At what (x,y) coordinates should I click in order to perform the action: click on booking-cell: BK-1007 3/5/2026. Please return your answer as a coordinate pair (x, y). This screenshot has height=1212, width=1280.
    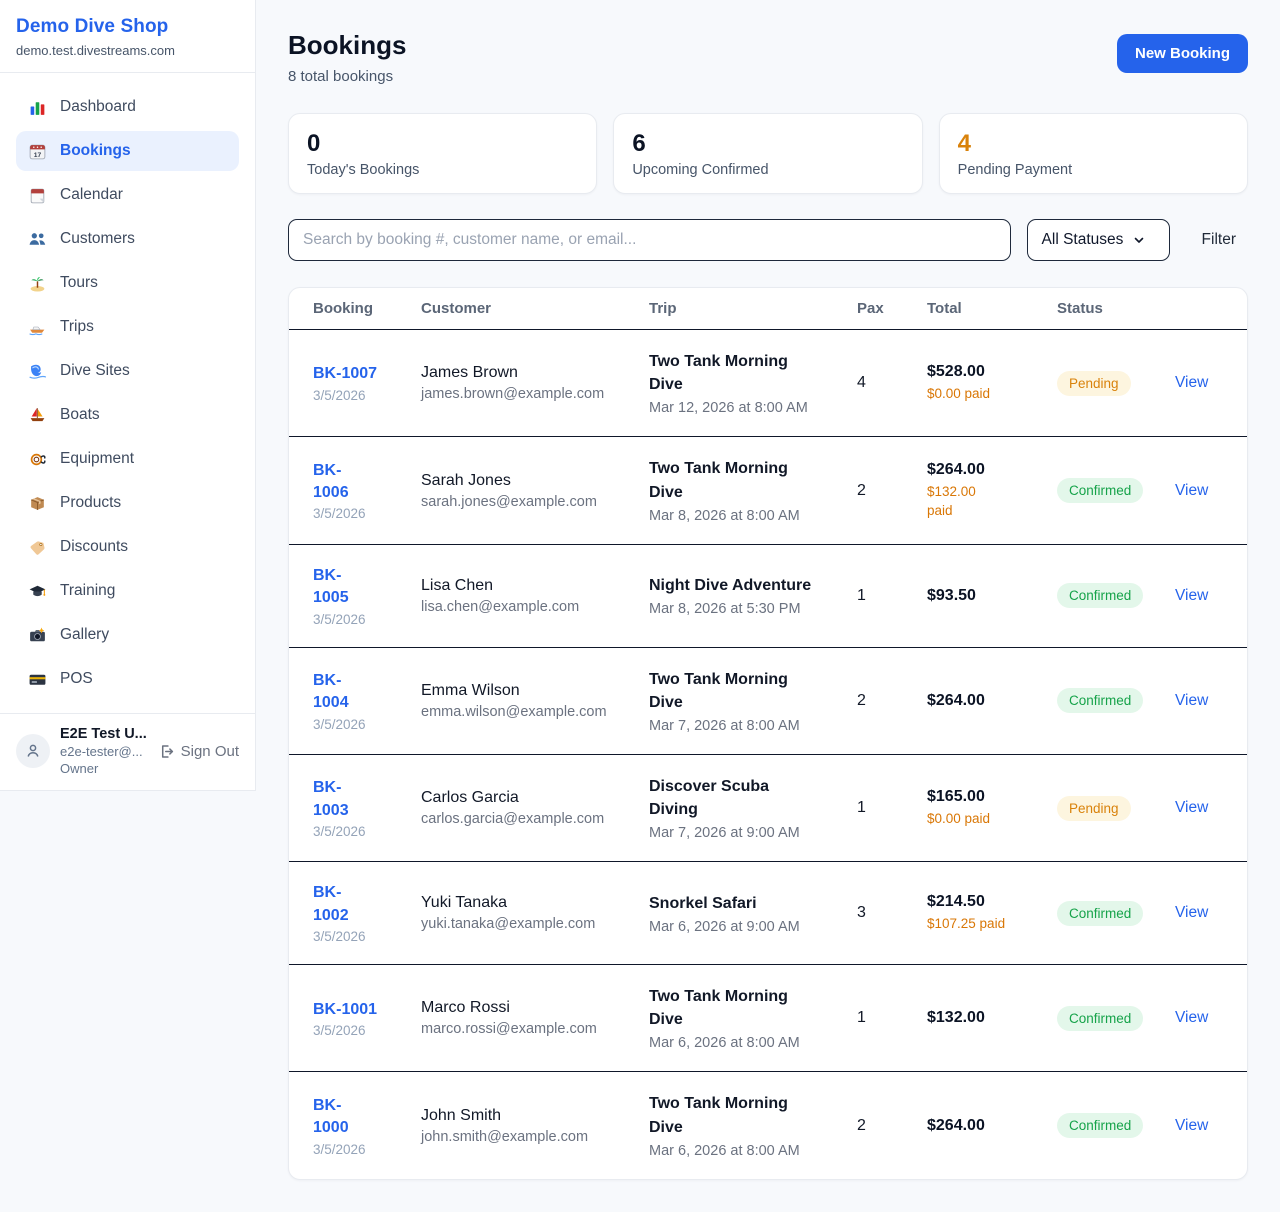
    Looking at the image, I should click on (358, 382).